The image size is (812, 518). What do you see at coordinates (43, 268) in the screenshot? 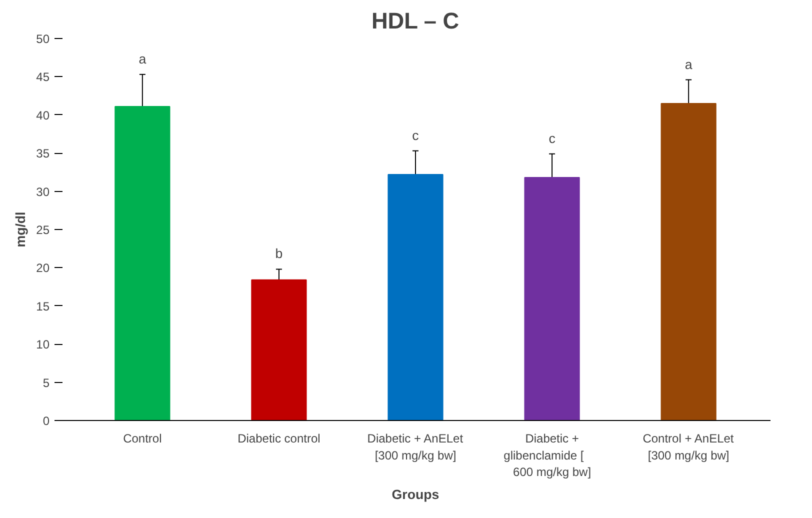
I see `y-tick-label: 20` at bounding box center [43, 268].